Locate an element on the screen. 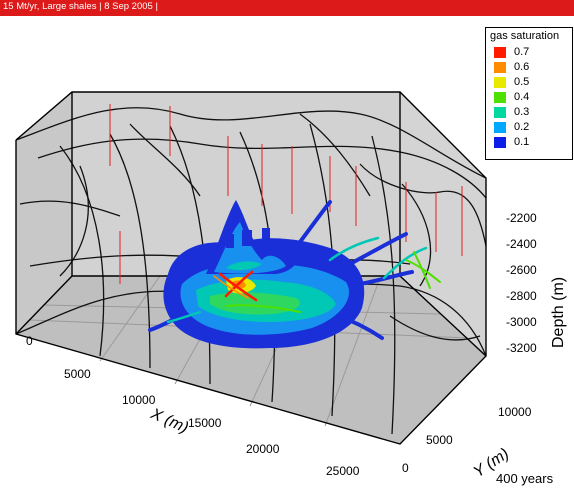  legend-label: 0.4 is located at coordinates (522, 97).